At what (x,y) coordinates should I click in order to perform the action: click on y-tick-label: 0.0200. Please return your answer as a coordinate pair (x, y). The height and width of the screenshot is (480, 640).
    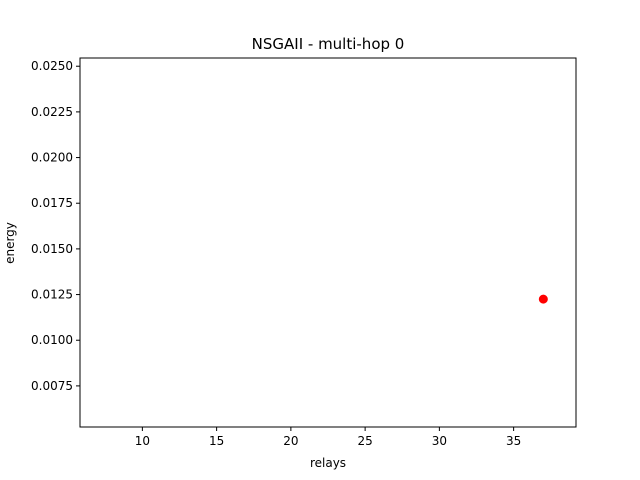
    Looking at the image, I should click on (52, 158).